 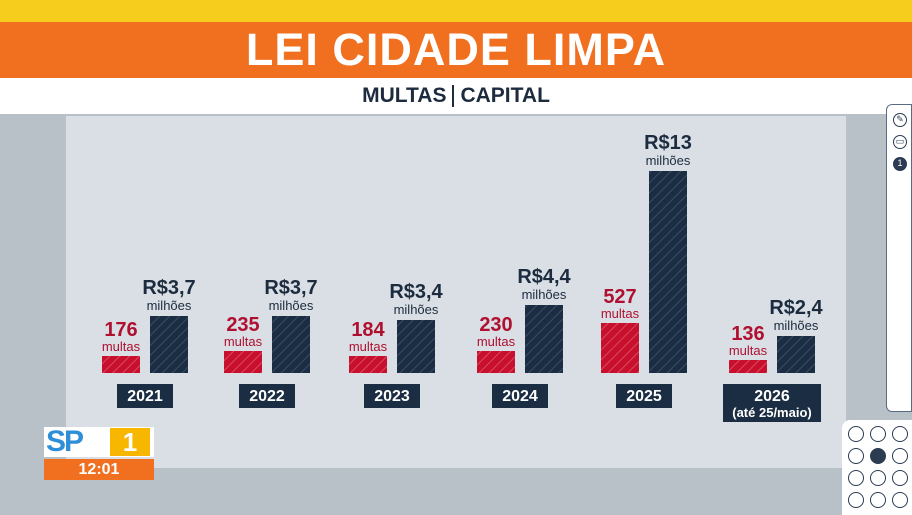 I want to click on year-label-box-2025, so click(x=644, y=396).